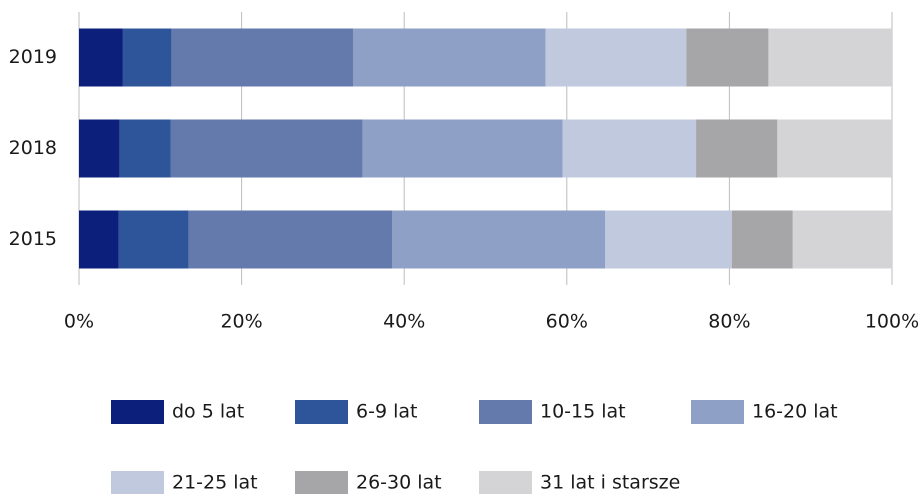 This screenshot has width=923, height=494. What do you see at coordinates (79, 322) in the screenshot?
I see `x-tick-label: 0%` at bounding box center [79, 322].